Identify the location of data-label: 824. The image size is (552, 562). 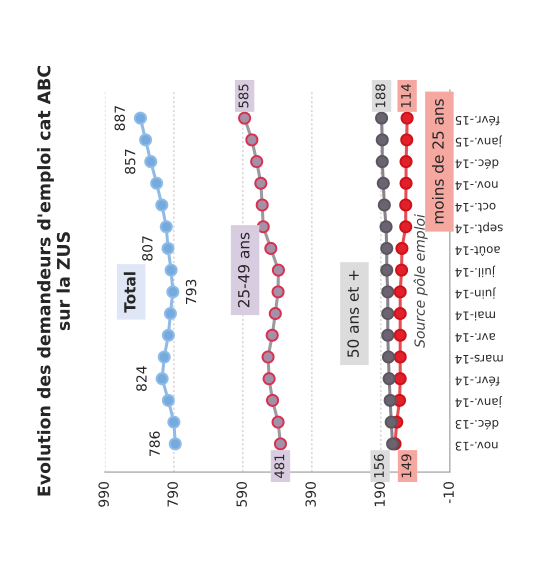
(141, 379).